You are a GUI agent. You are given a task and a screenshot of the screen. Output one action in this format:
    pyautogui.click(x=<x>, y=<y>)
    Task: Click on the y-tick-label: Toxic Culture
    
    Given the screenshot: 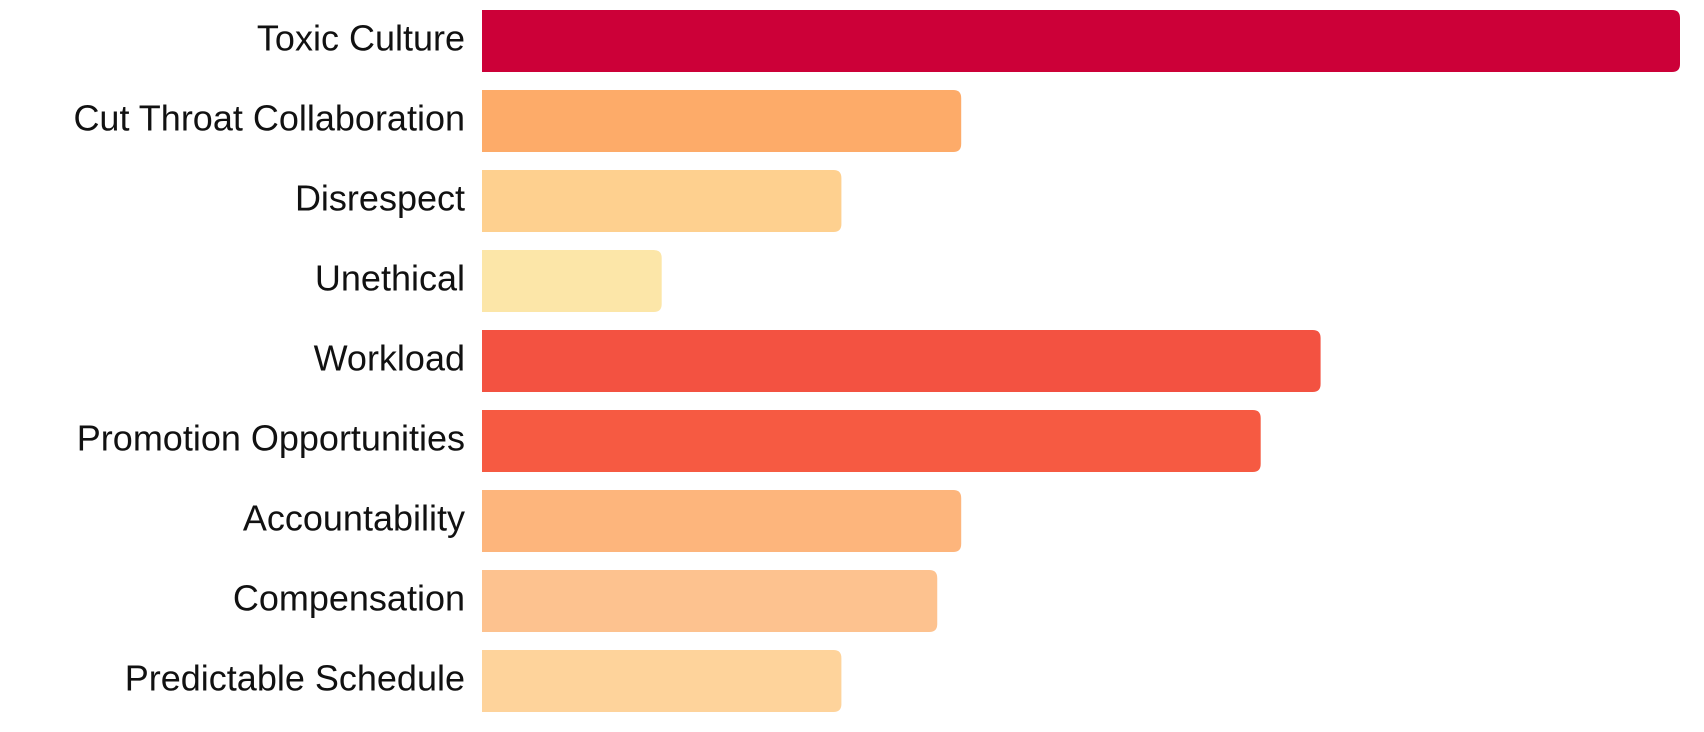 What is the action you would take?
    pyautogui.click(x=361, y=38)
    